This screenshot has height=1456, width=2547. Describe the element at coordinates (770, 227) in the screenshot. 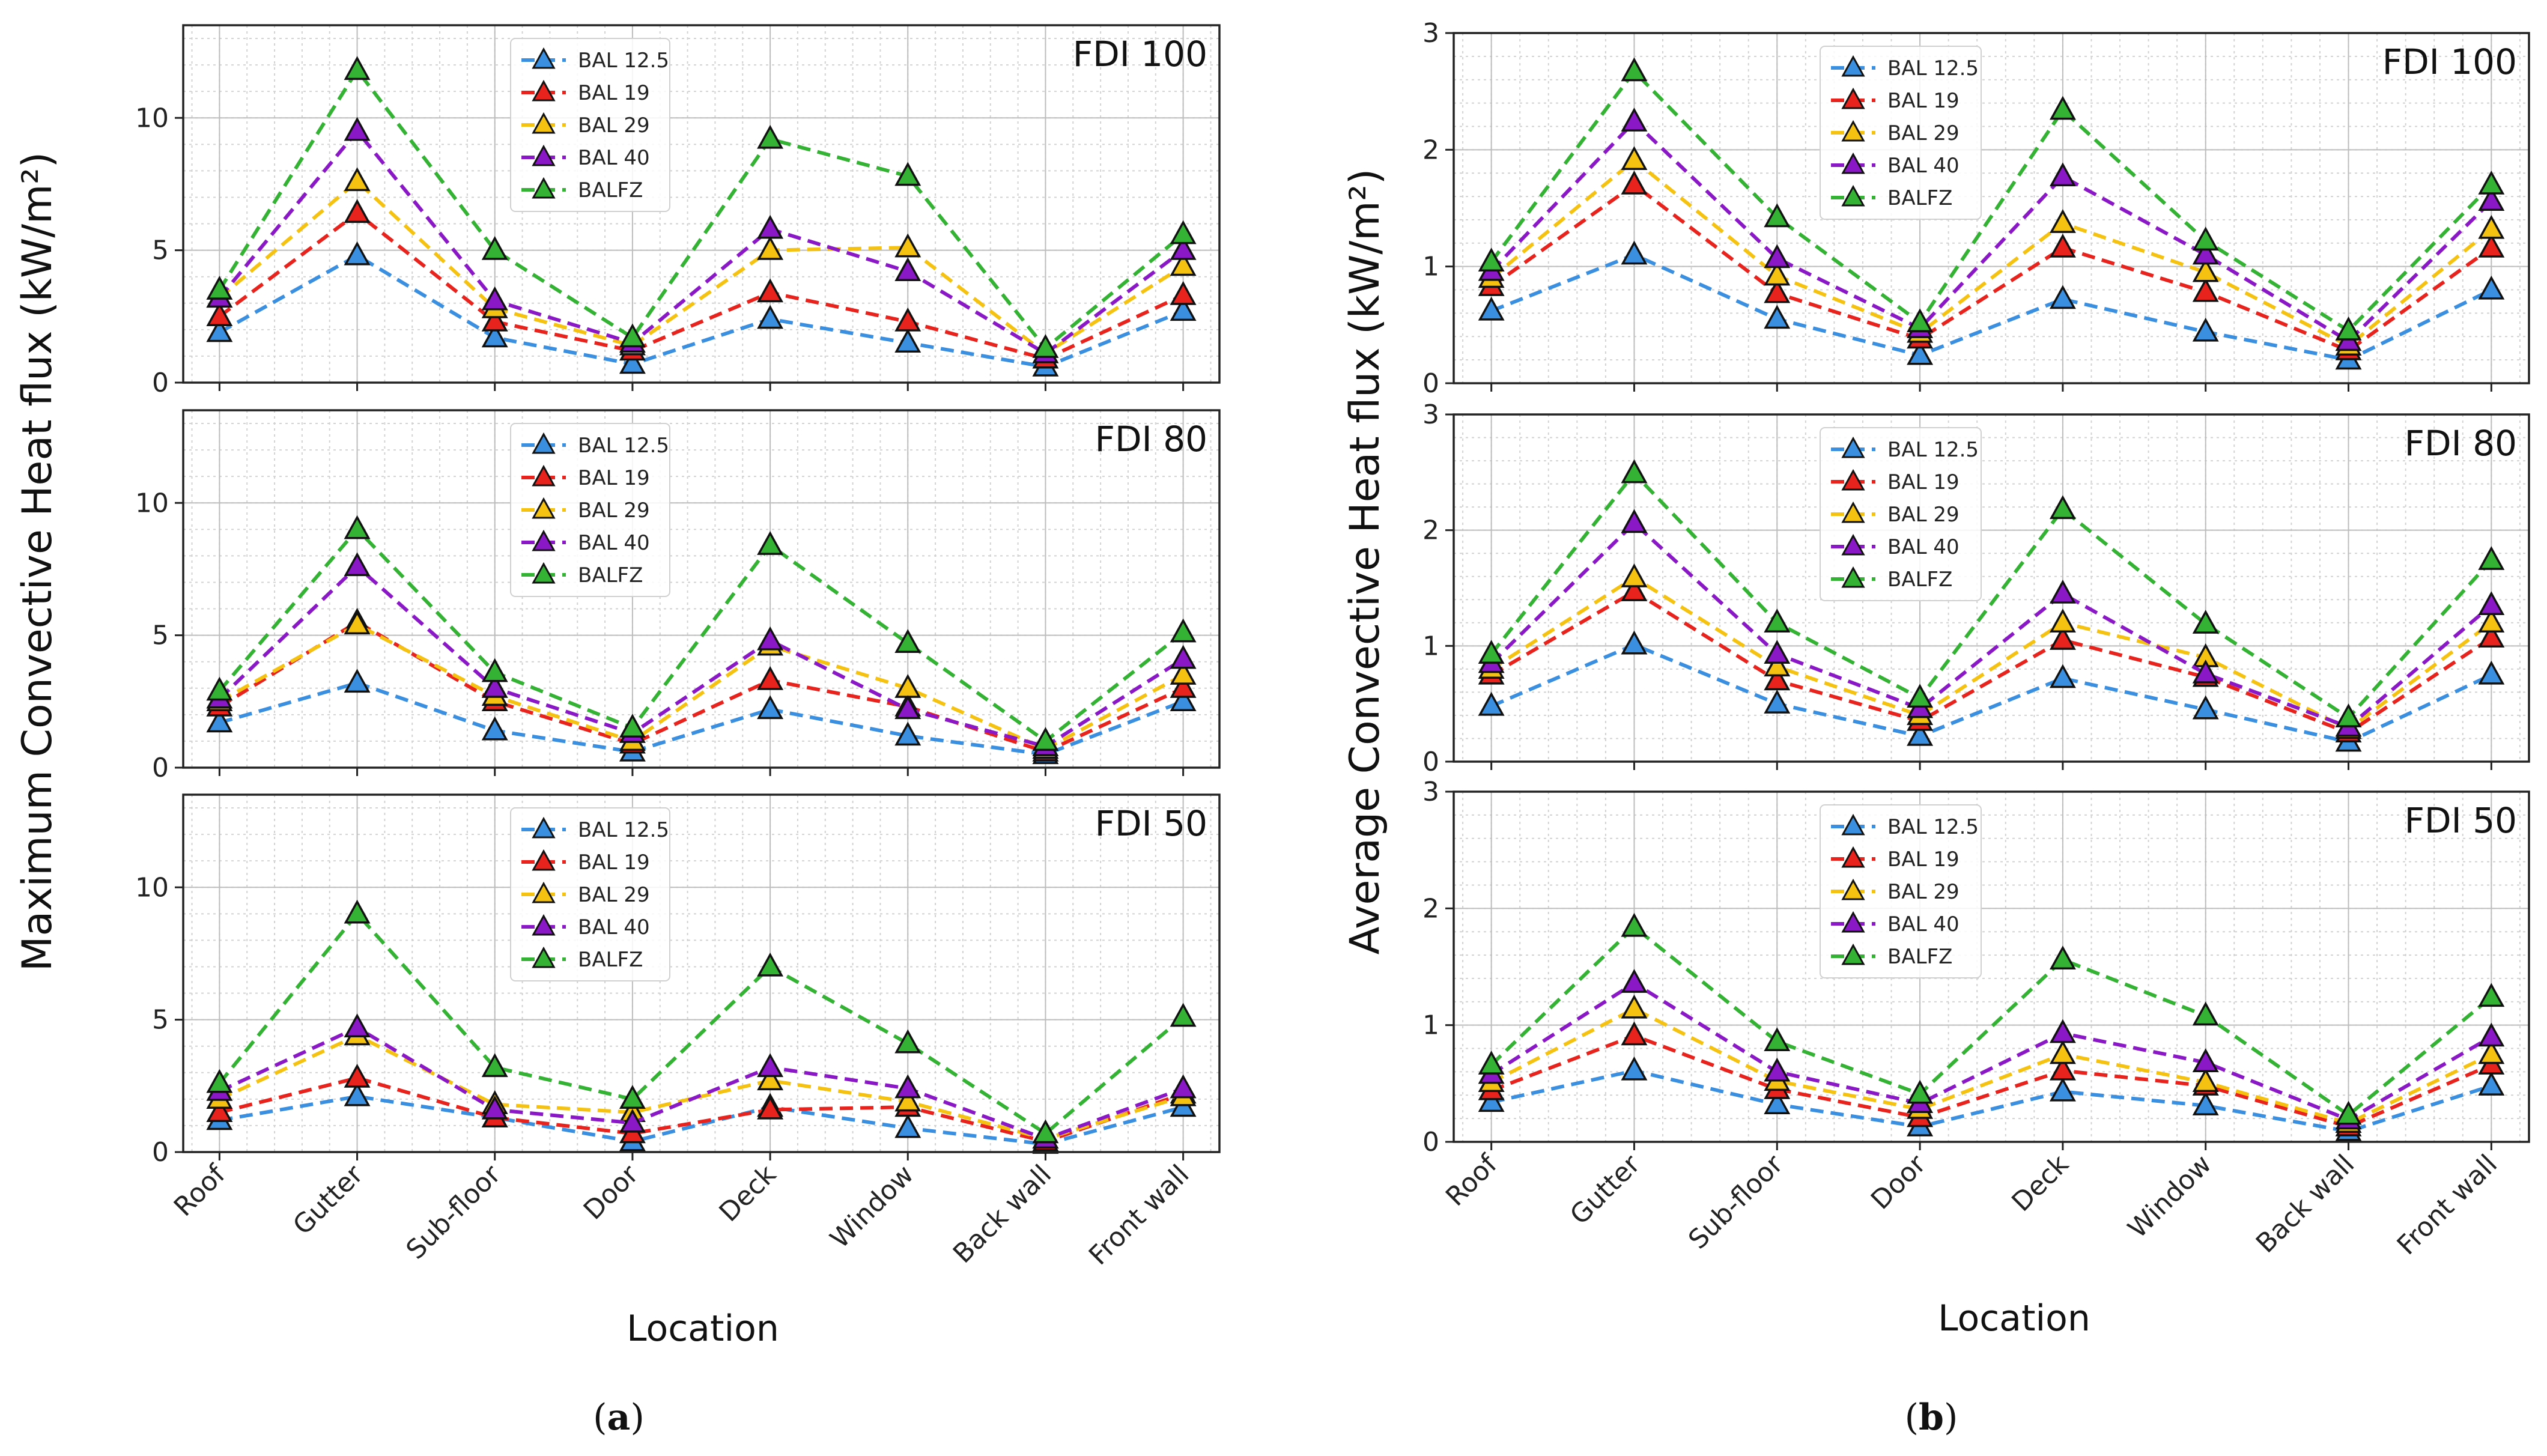

I see `point-bal-40-deck` at that location.